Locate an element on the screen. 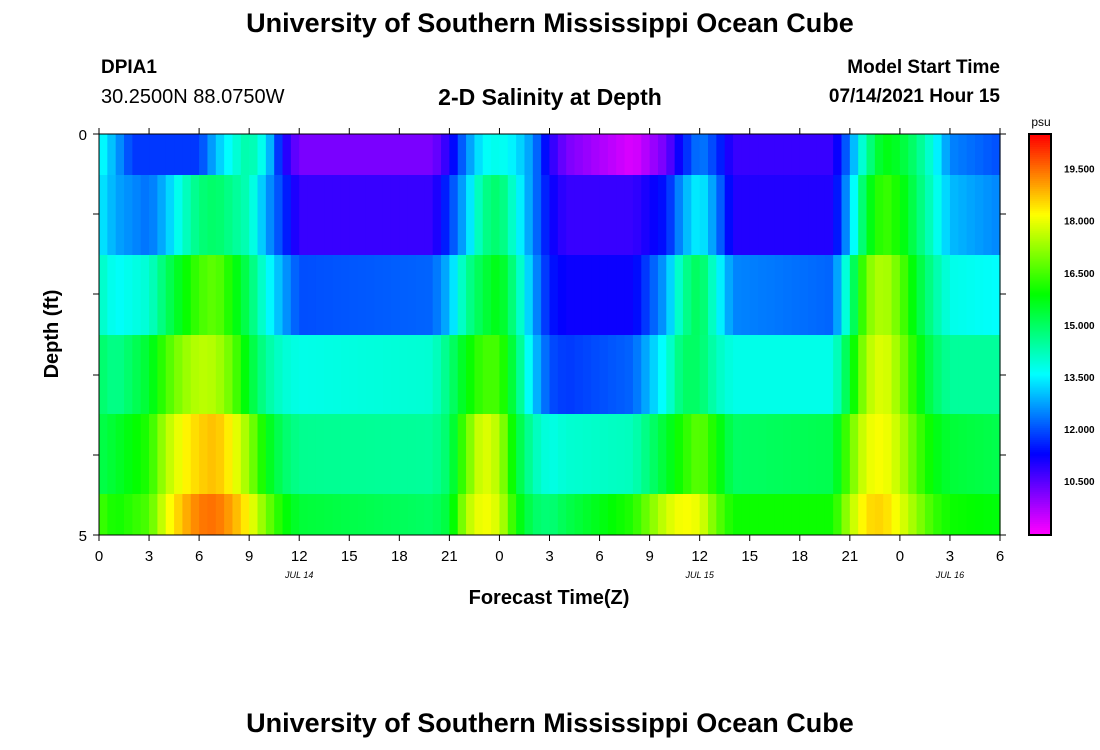 This screenshot has width=1100, height=750. colorbar-gradient is located at coordinates (1040, 335).